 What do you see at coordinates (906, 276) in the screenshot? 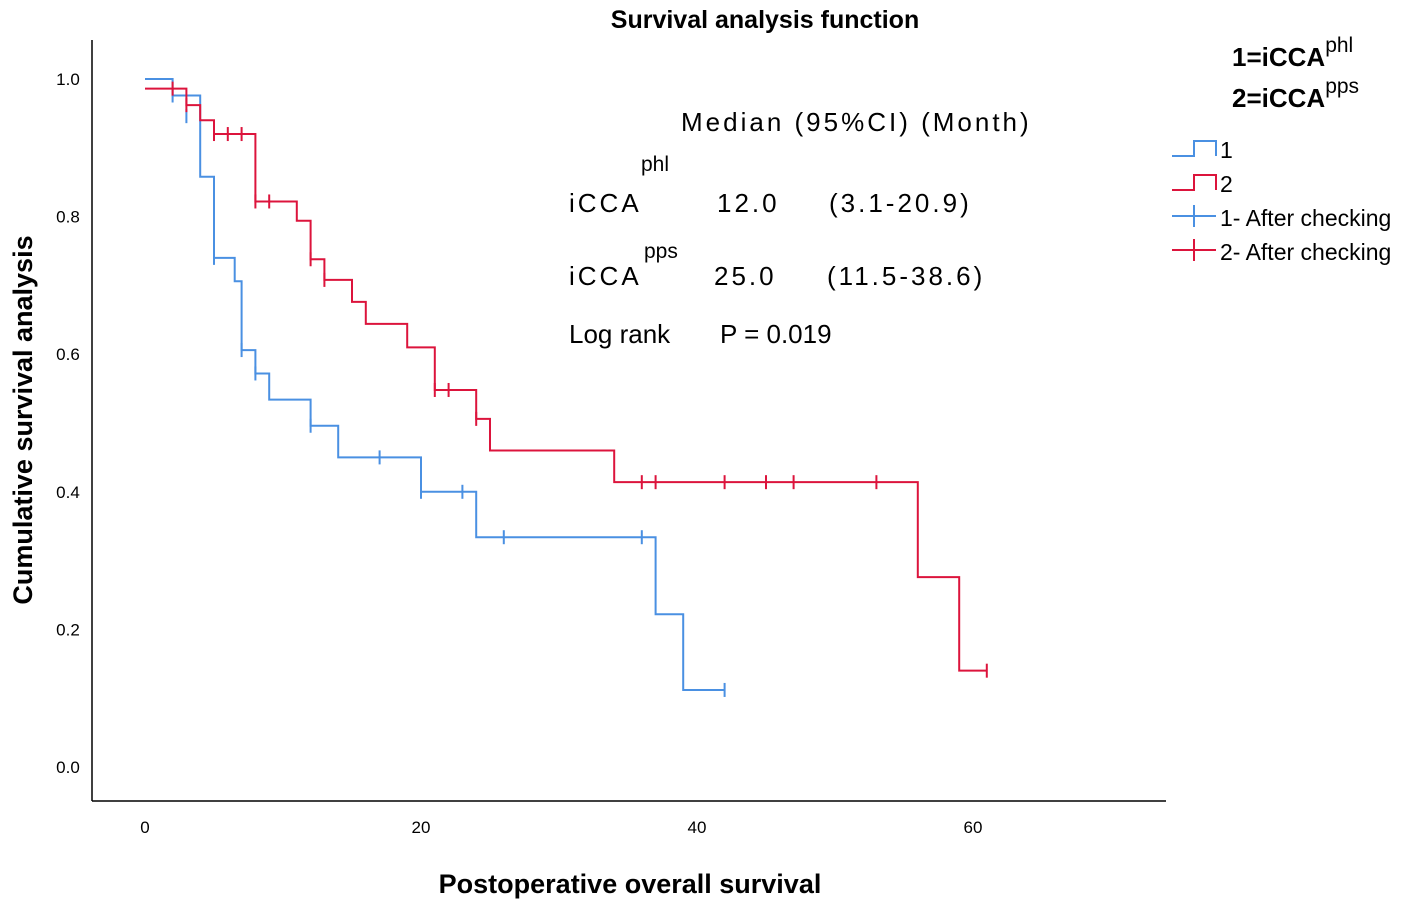
I see `row2-ci: (11.5-38.6)` at bounding box center [906, 276].